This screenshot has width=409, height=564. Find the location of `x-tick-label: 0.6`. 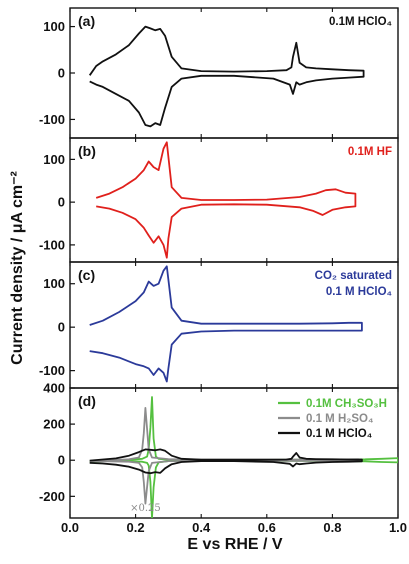

x-tick-label: 0.6 is located at coordinates (267, 527).